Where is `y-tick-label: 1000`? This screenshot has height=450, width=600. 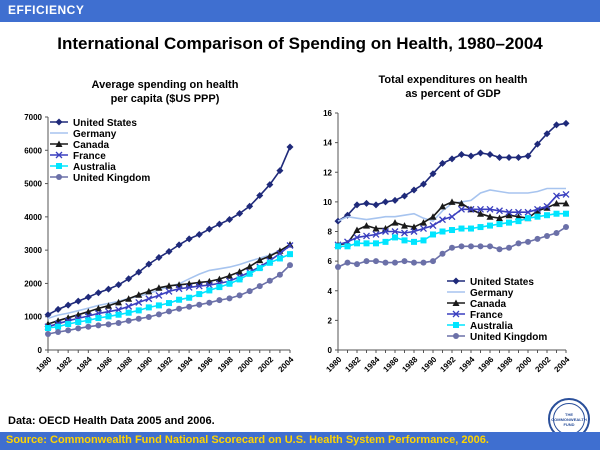
y-tick-label: 1000 is located at coordinates (33, 317).